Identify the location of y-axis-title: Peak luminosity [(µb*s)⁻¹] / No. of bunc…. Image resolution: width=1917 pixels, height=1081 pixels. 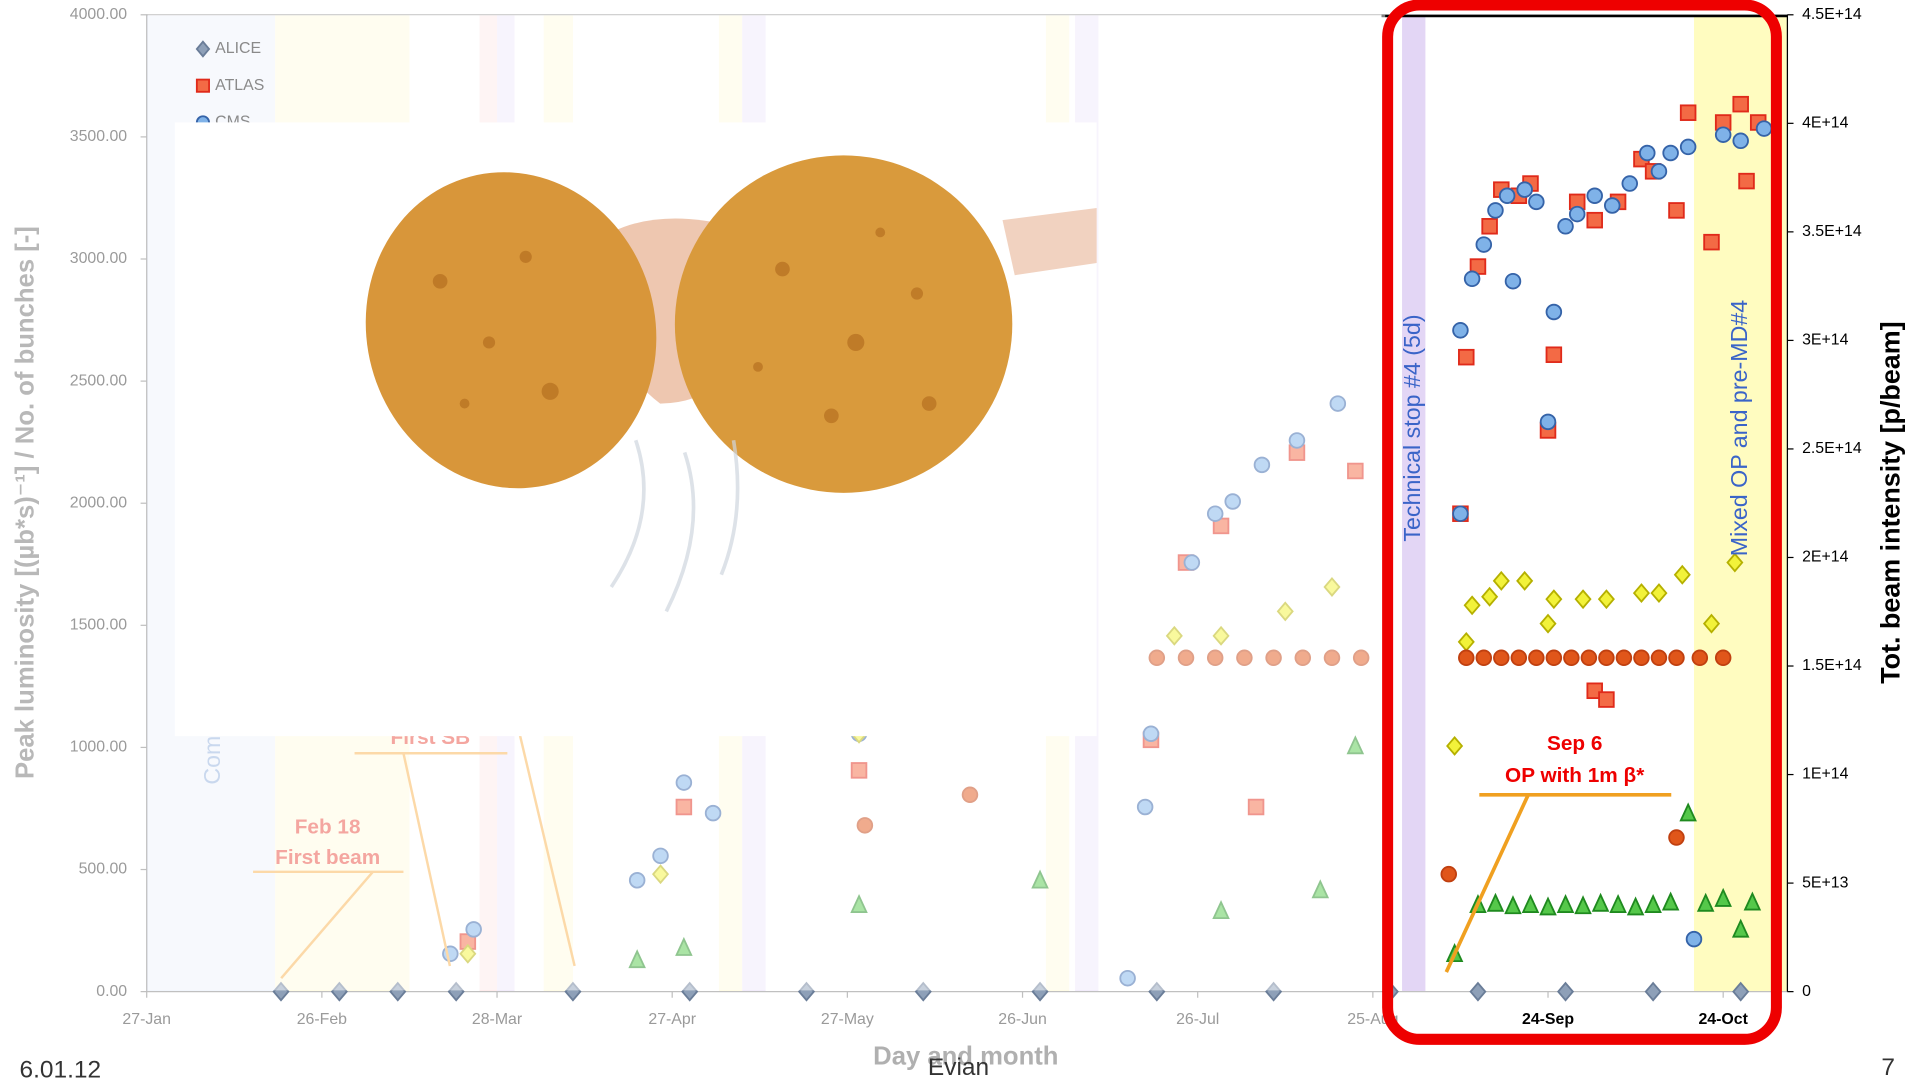
(26, 502).